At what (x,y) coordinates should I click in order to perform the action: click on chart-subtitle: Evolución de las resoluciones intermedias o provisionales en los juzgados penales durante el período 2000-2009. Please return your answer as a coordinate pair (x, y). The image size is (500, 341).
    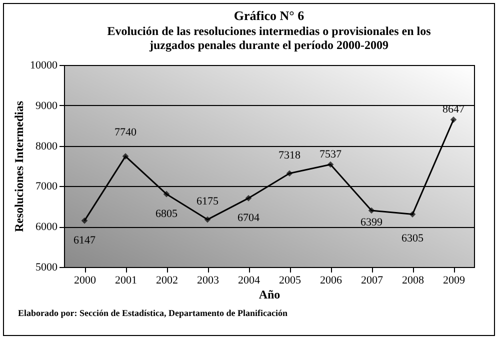
    Looking at the image, I should click on (269, 38).